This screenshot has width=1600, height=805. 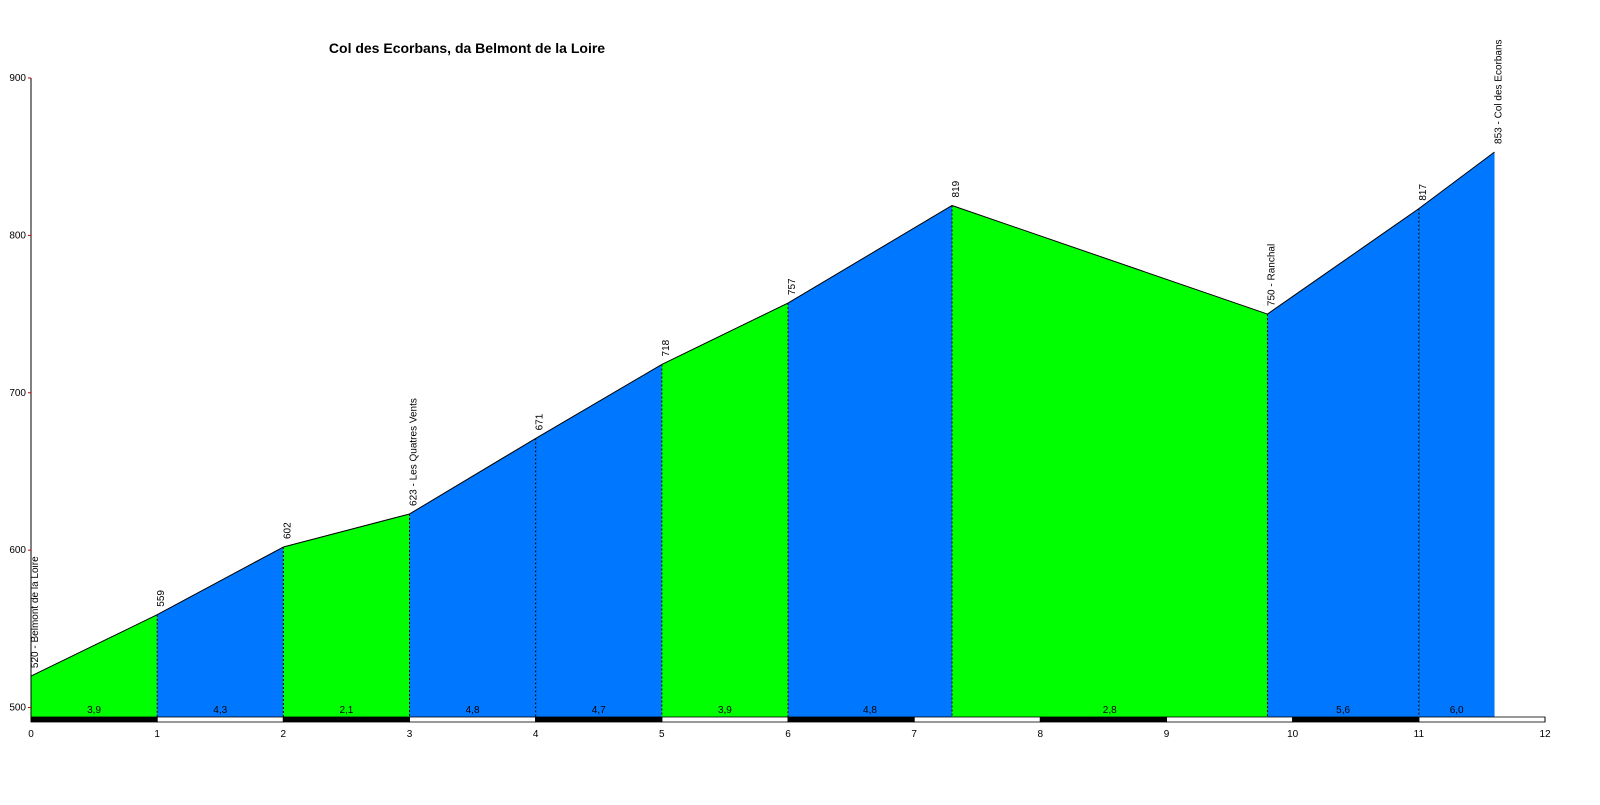 I want to click on point-label: 559, so click(x=161, y=598).